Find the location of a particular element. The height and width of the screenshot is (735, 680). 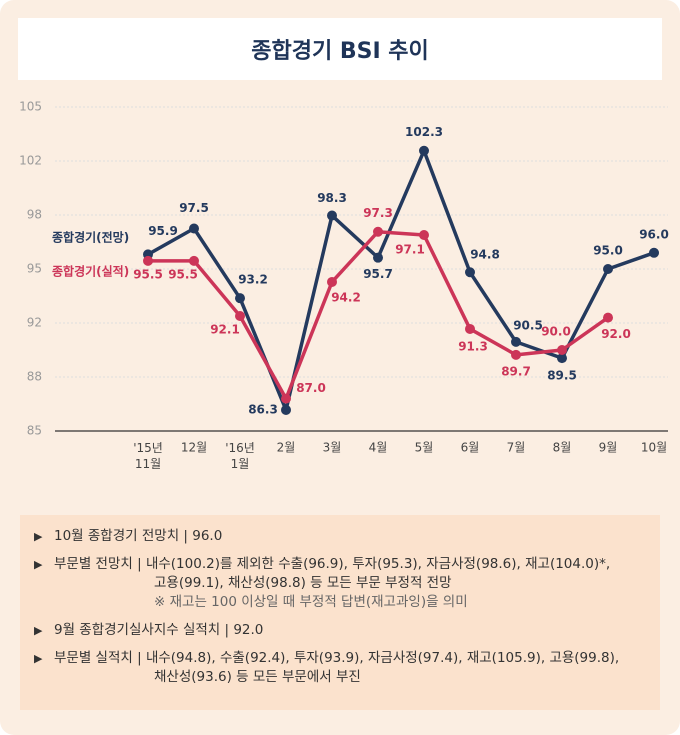

data-label: 90.0 is located at coordinates (556, 332).